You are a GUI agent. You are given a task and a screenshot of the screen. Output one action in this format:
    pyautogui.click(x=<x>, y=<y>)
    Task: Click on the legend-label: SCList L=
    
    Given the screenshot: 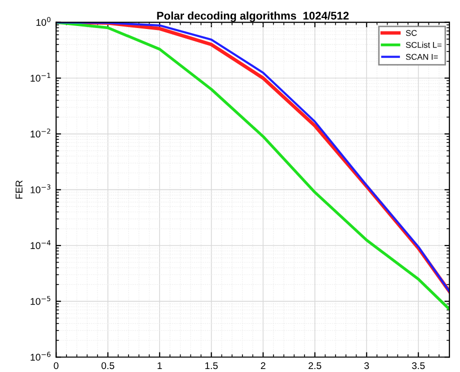 What is the action you would take?
    pyautogui.click(x=424, y=45)
    